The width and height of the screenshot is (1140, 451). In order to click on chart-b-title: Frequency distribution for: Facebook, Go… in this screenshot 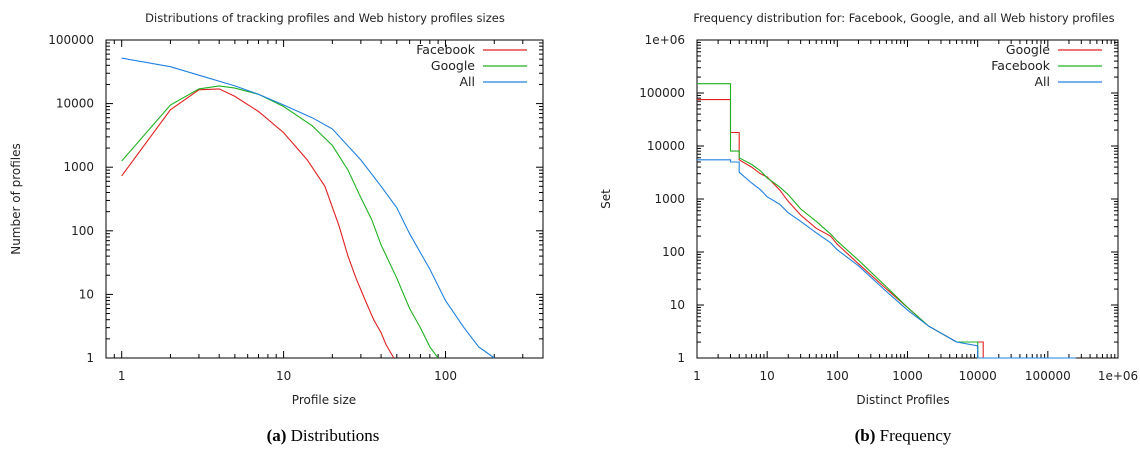, I will do `click(903, 18)`.